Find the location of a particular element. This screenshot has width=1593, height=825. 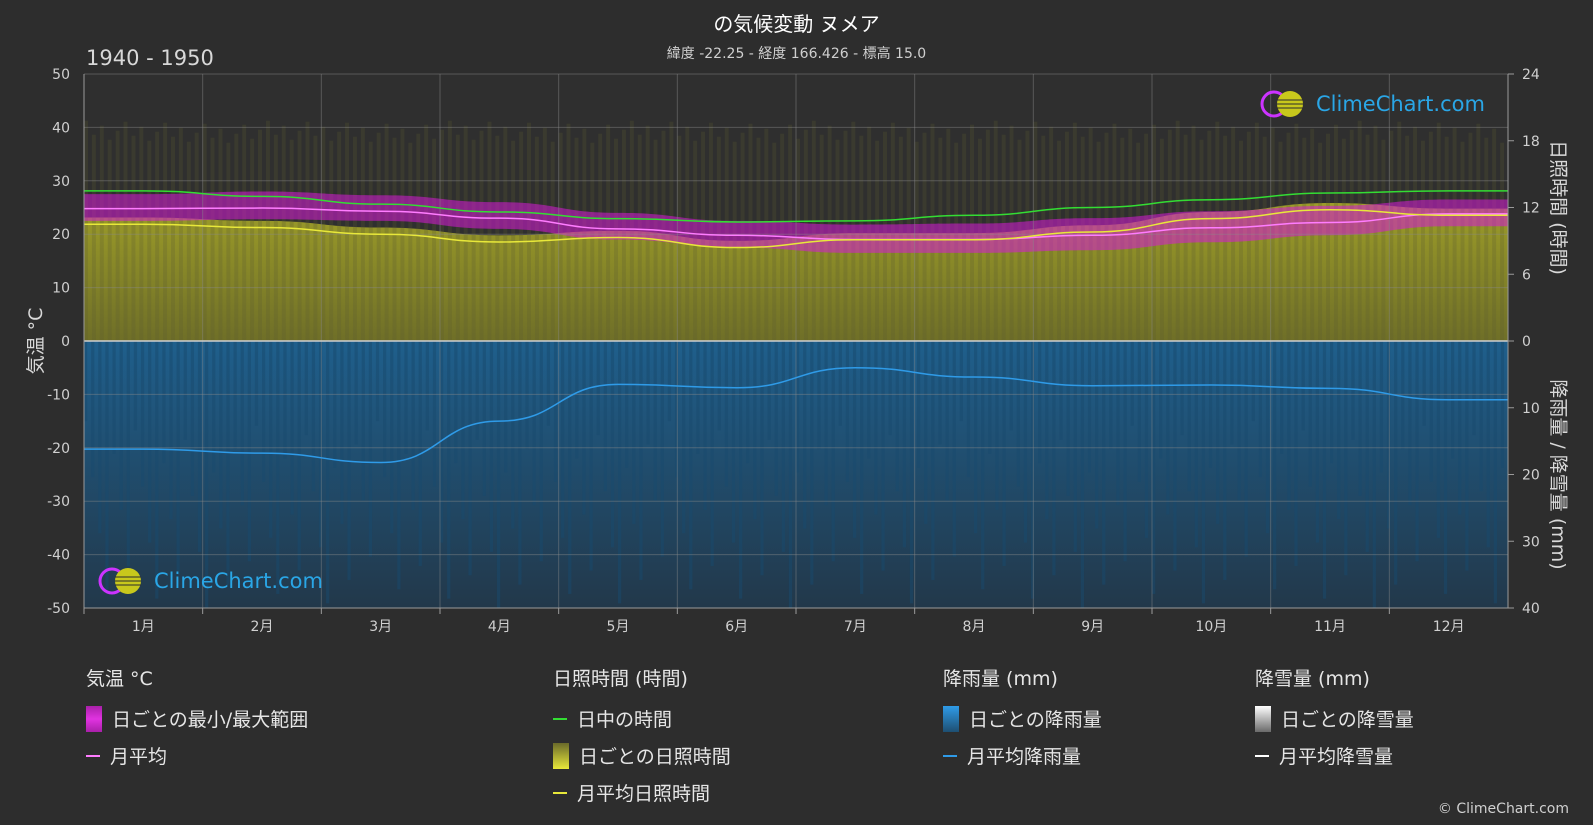

right-bottom-tick-label: 40 is located at coordinates (1531, 609).